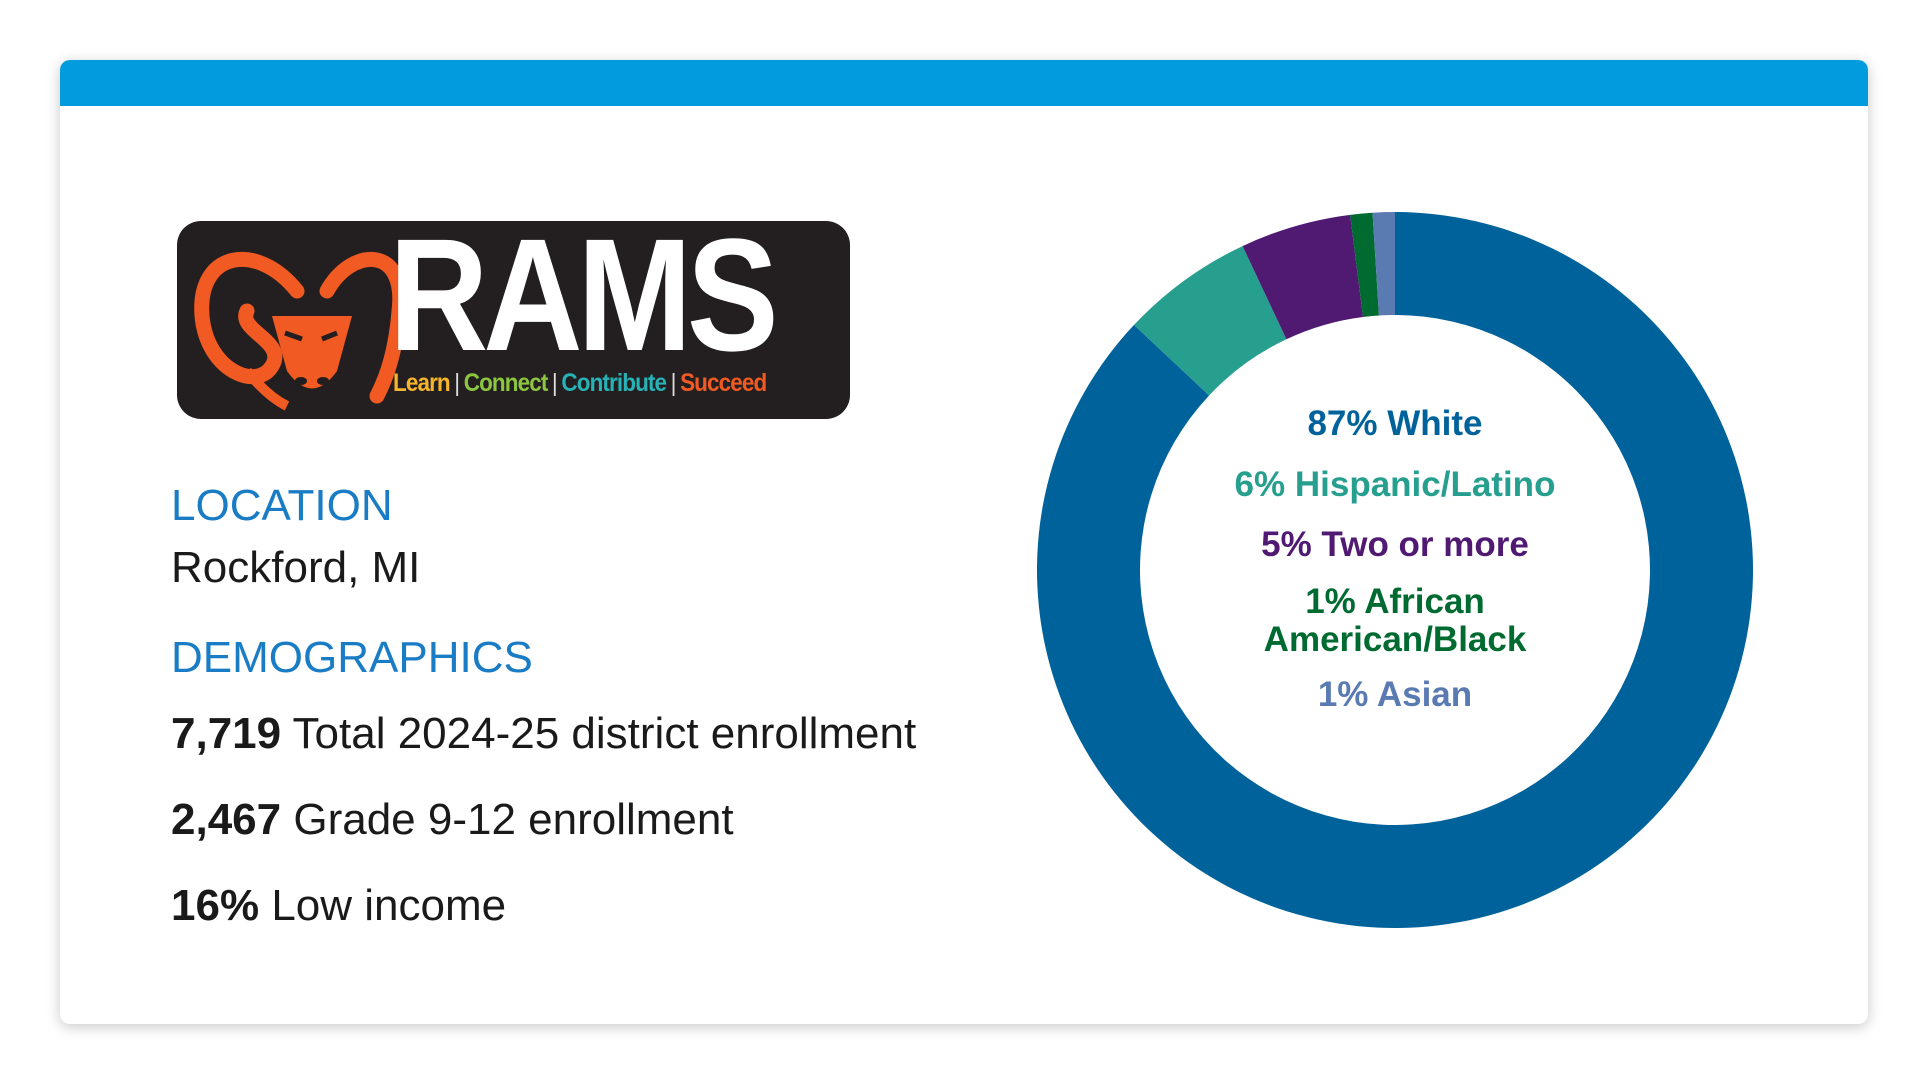 This screenshot has height=1080, width=1920. I want to click on slice-african-american, so click(1364, 265).